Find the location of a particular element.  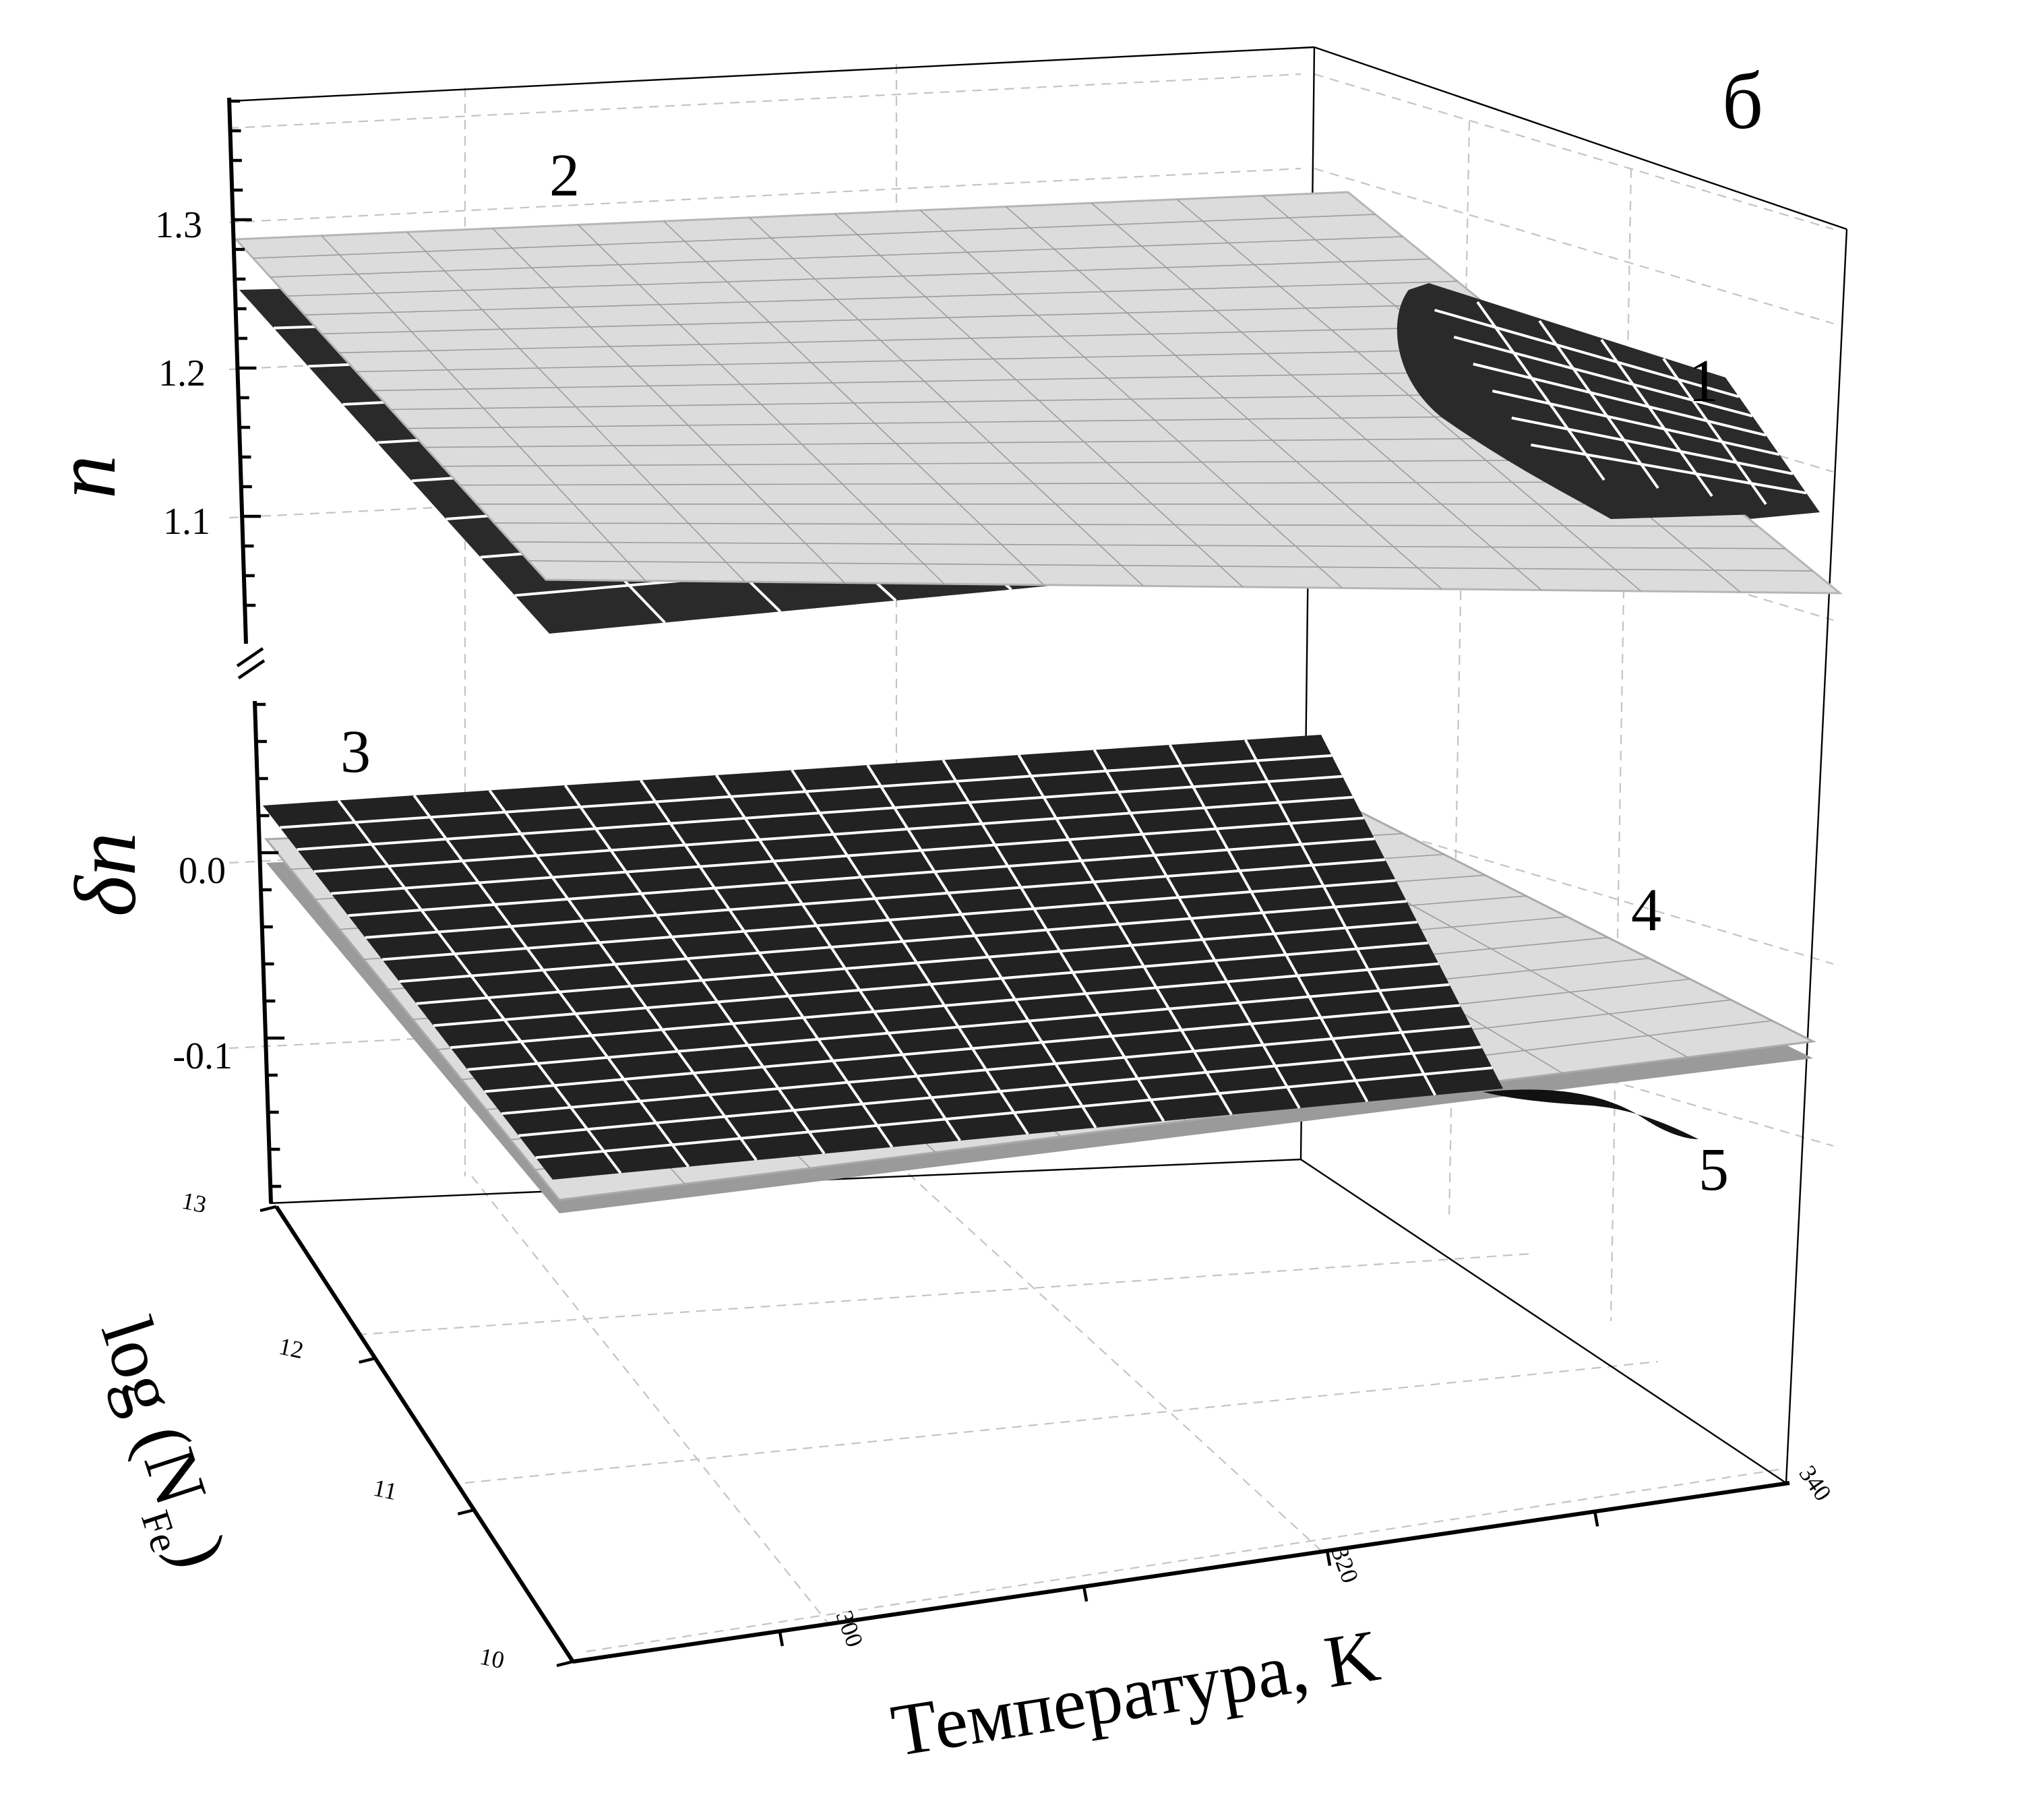

axis-break-mark is located at coordinates (251, 663).